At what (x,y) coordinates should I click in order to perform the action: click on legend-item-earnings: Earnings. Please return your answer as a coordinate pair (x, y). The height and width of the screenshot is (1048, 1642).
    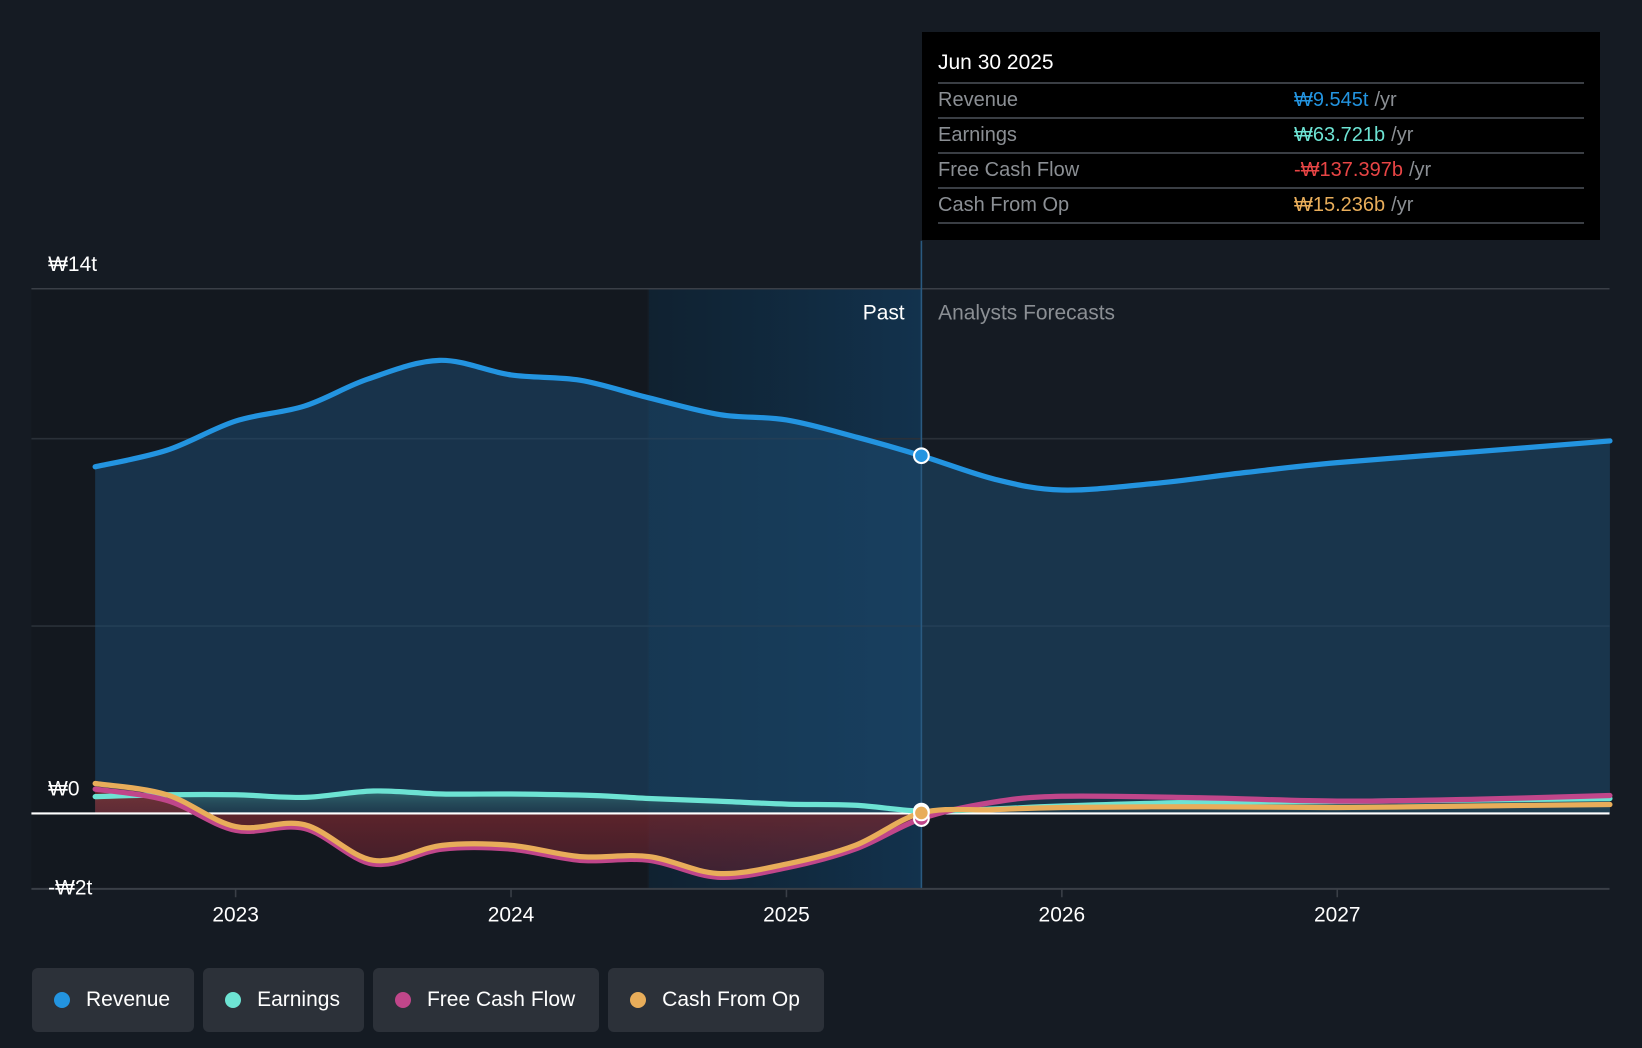
    Looking at the image, I should click on (283, 1000).